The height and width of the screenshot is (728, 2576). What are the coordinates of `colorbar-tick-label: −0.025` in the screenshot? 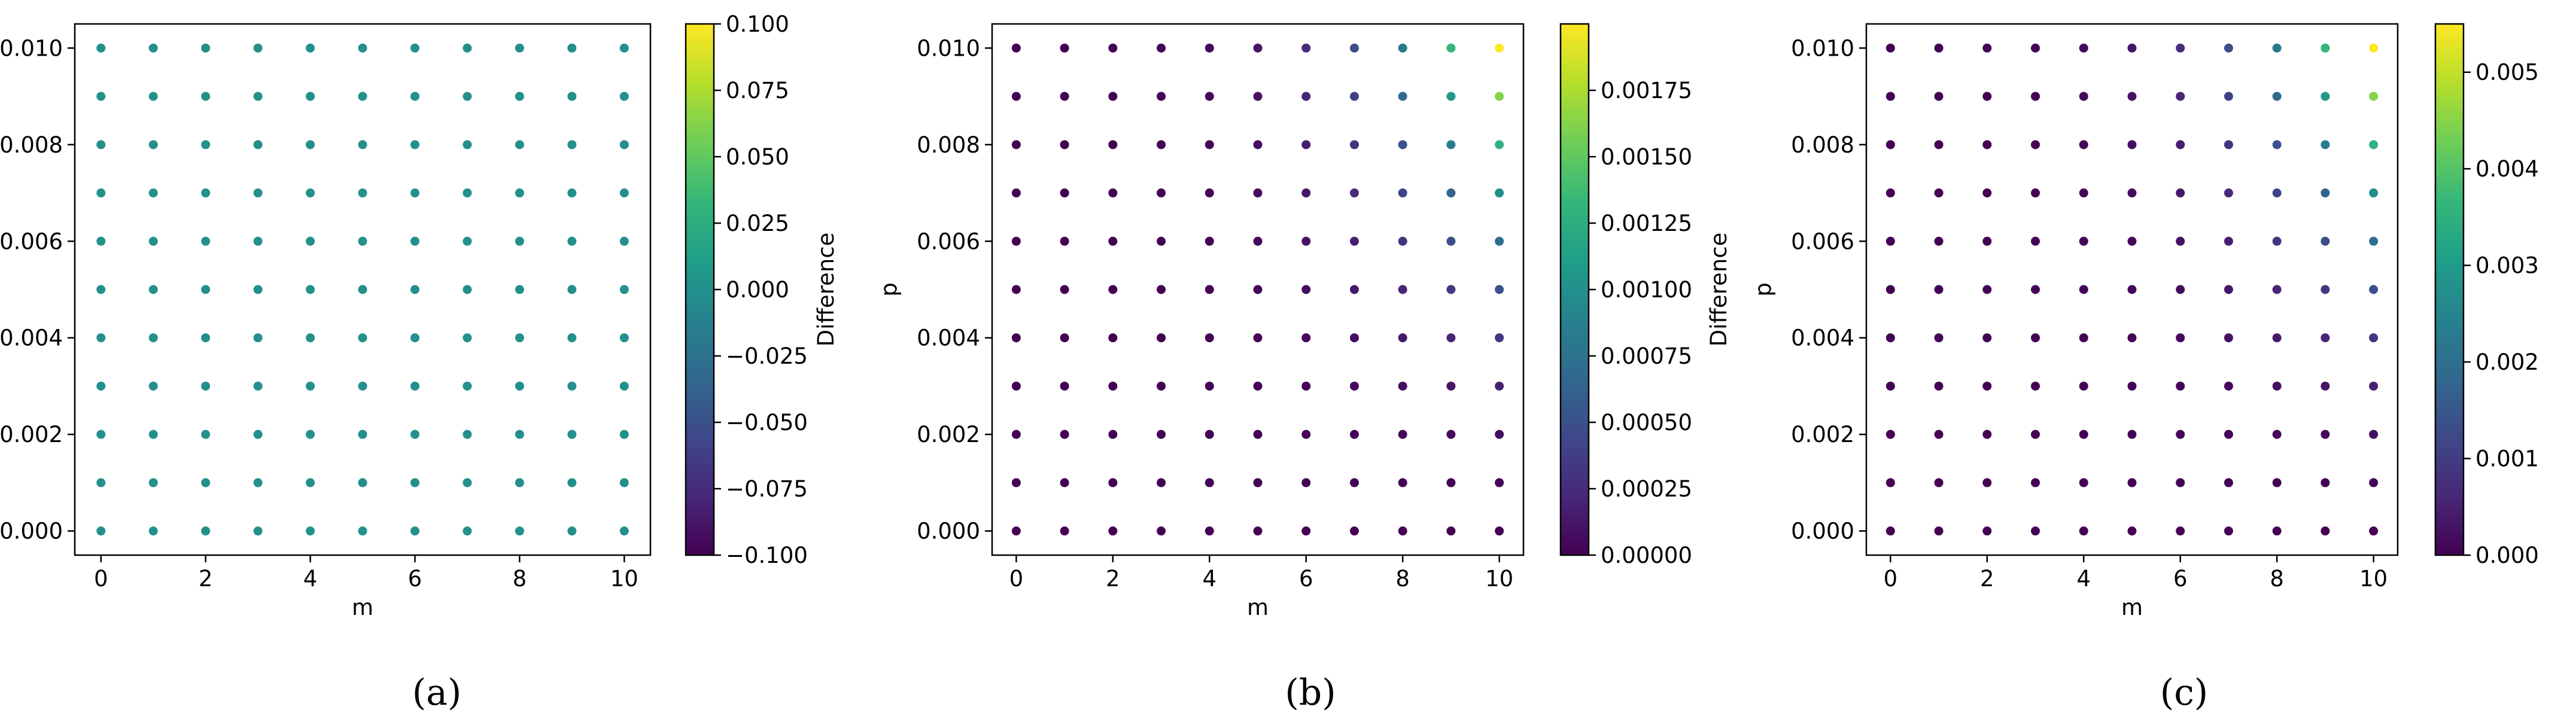 It's located at (767, 356).